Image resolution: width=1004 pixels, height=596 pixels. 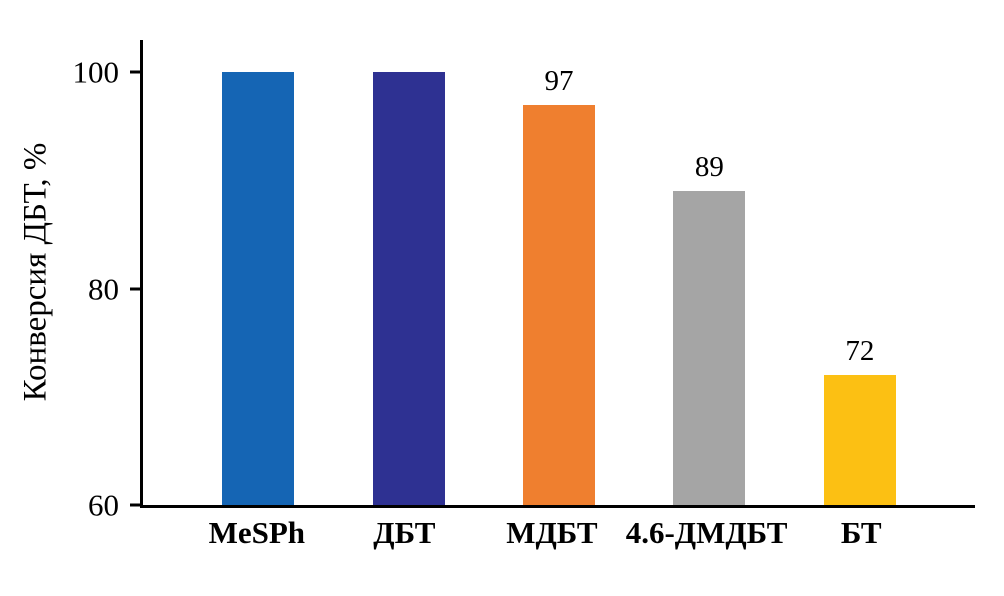 What do you see at coordinates (96, 72) in the screenshot?
I see `y-tick-label: 100` at bounding box center [96, 72].